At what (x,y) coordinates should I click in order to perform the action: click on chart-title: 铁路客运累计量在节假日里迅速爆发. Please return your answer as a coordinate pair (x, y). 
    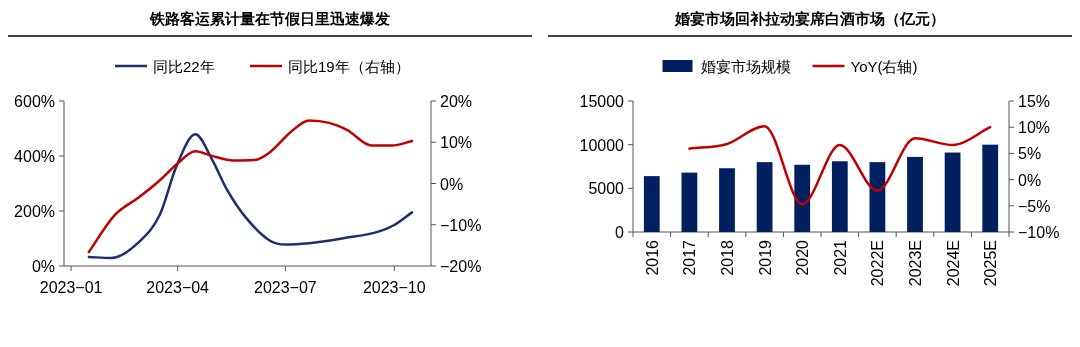
    Looking at the image, I should click on (269, 18).